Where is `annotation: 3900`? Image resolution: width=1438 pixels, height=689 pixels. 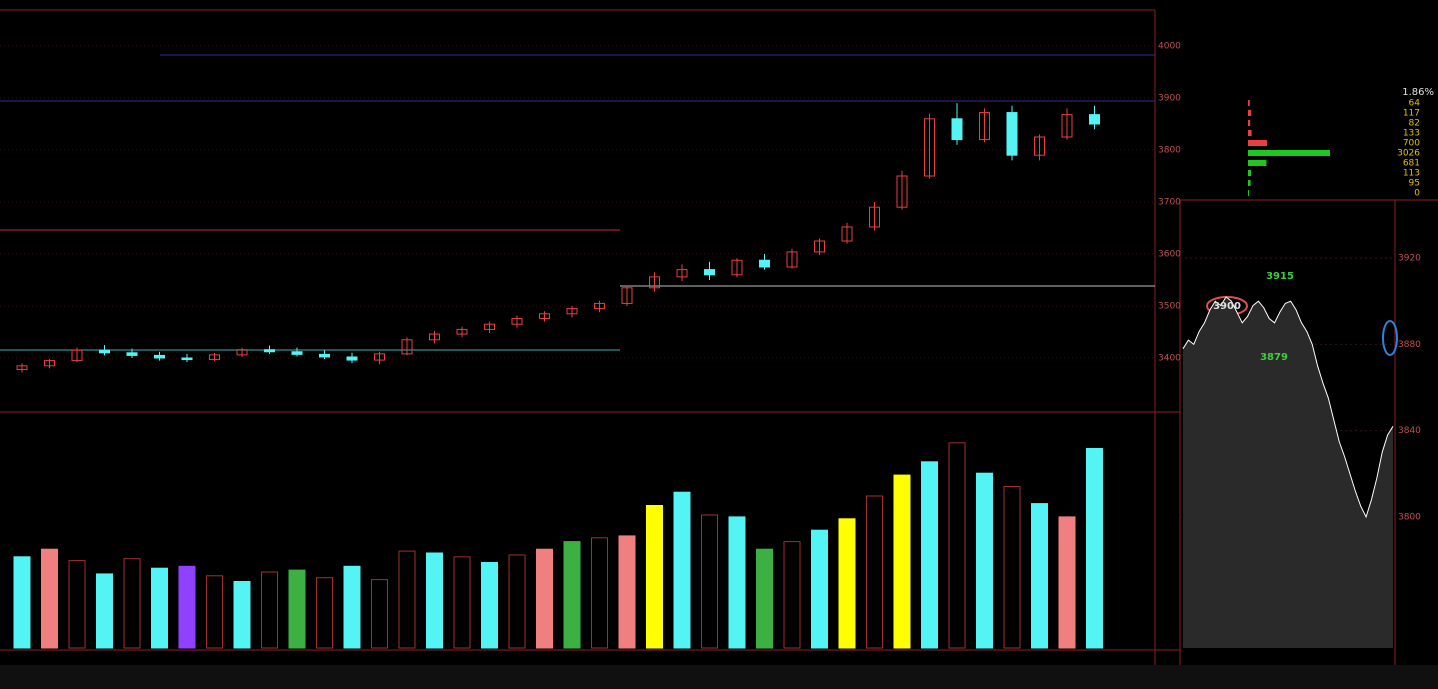
annotation: 3900 is located at coordinates (1227, 306).